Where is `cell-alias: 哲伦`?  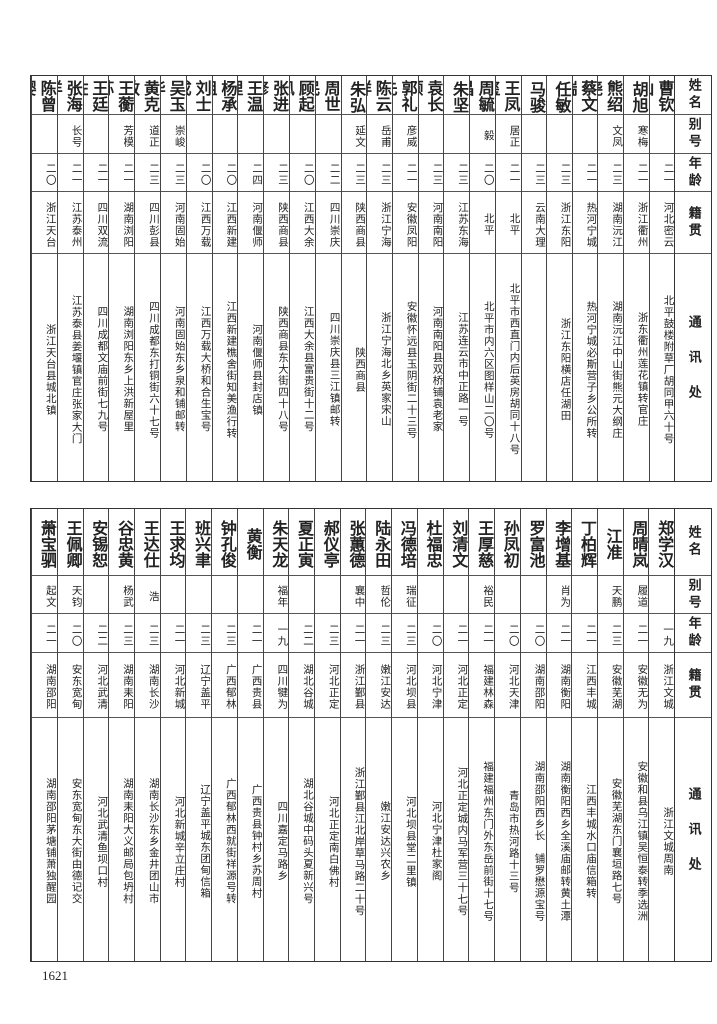 cell-alias: 哲伦 is located at coordinates (379, 595).